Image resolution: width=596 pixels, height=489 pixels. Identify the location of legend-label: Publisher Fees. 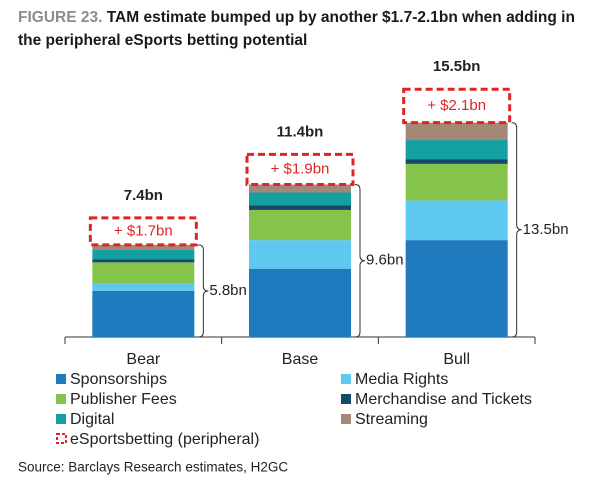
(123, 399).